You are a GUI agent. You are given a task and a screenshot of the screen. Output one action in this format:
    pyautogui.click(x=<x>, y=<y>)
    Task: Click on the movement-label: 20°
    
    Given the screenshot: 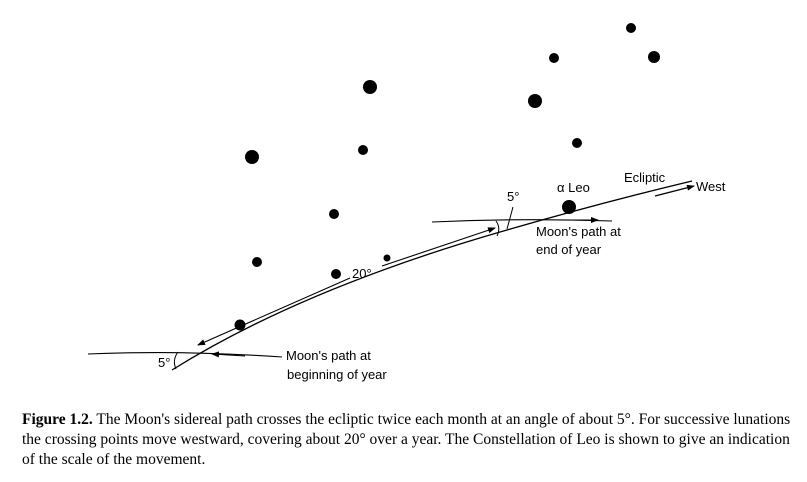 What is the action you would take?
    pyautogui.click(x=362, y=273)
    